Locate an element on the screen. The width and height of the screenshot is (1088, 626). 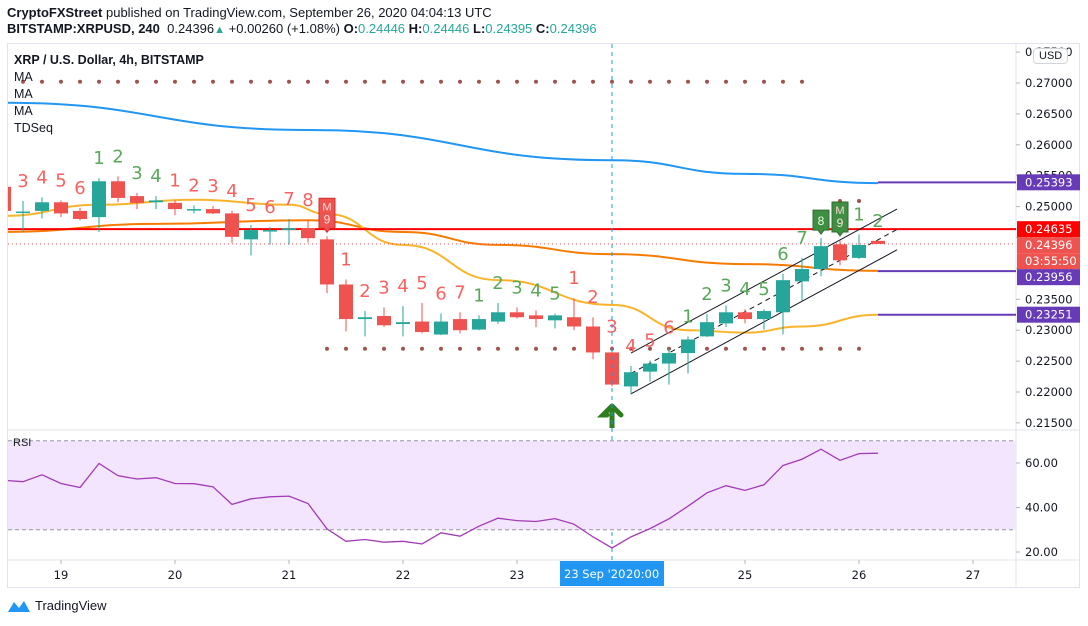
rsi-line is located at coordinates (443, 498).